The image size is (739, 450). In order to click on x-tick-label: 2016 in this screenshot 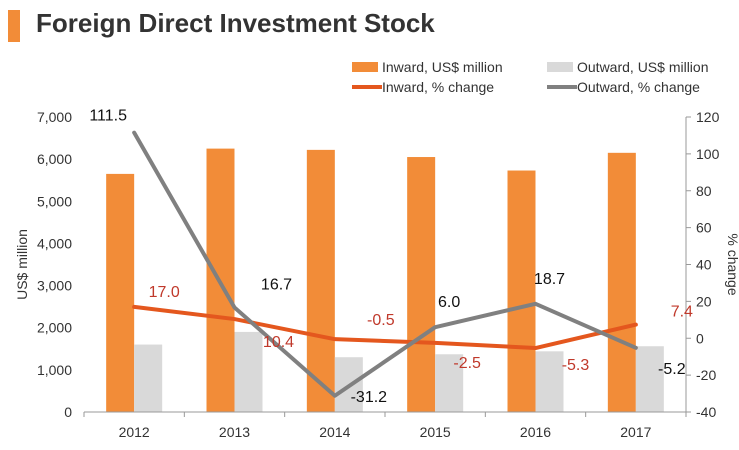, I will do `click(535, 432)`.